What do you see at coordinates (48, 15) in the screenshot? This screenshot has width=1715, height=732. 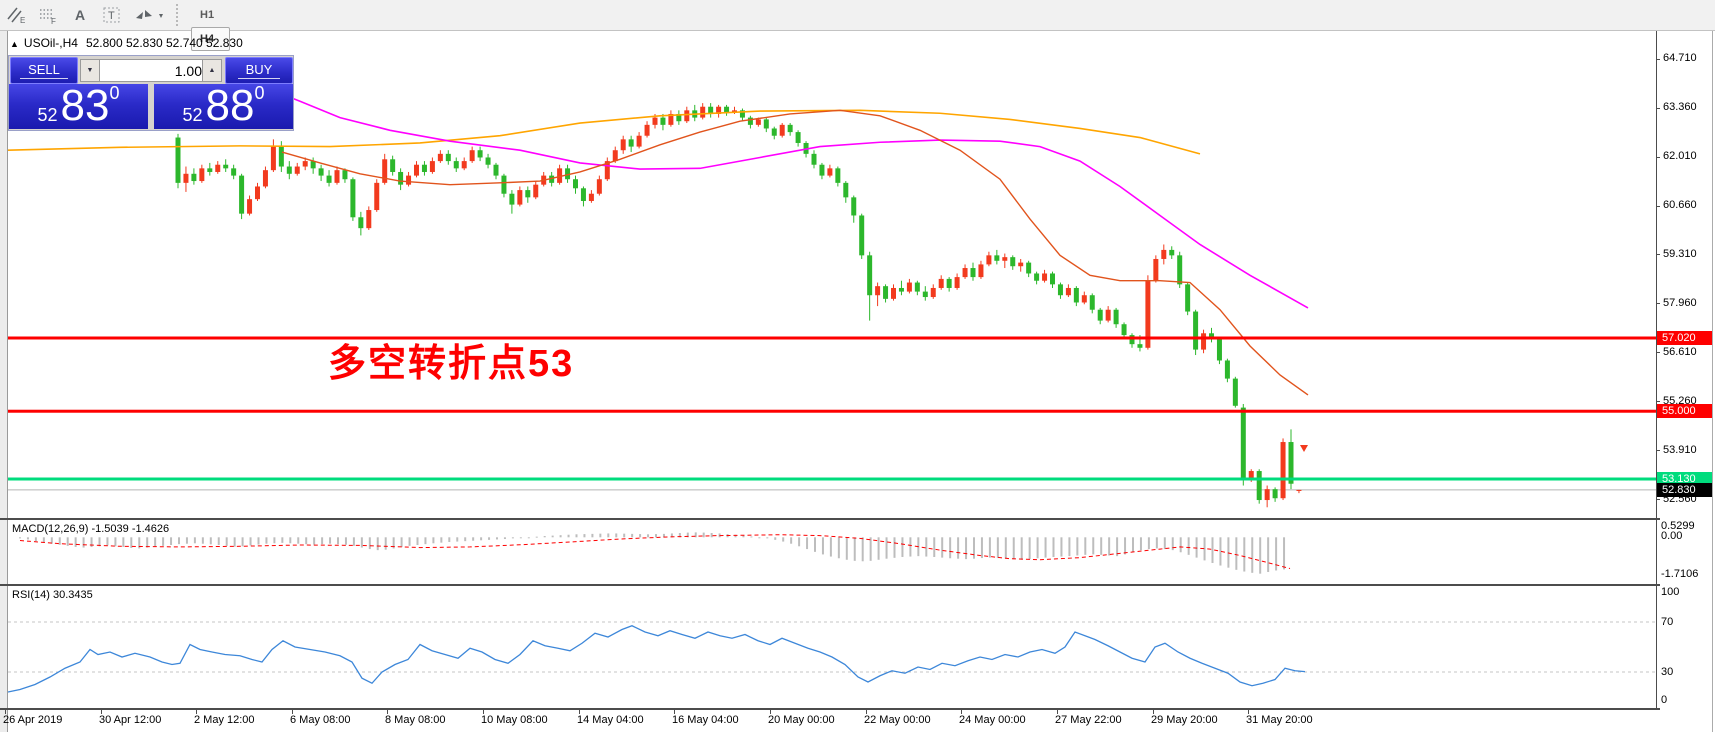 I see `fibonacci-icon: F` at bounding box center [48, 15].